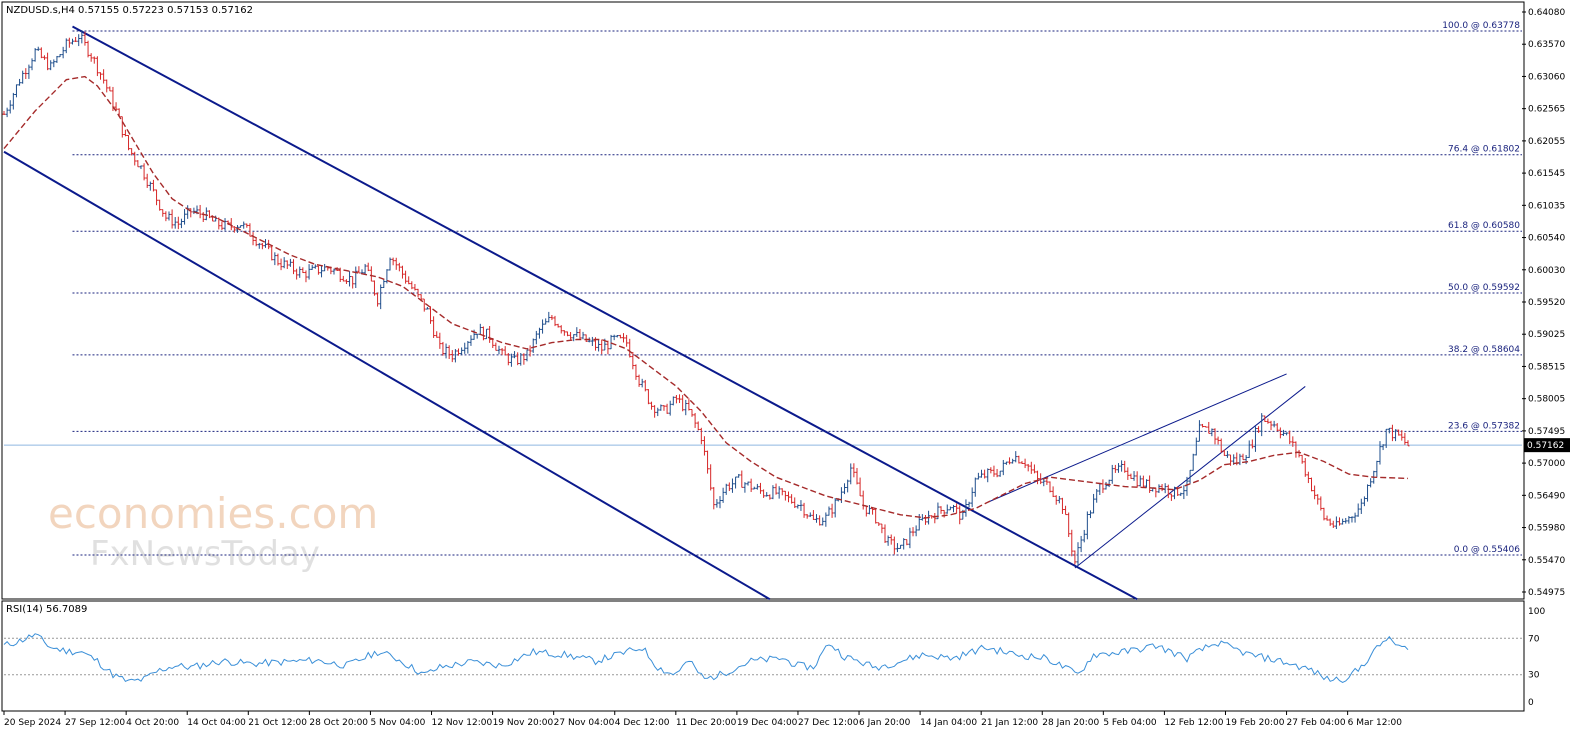 The image size is (1596, 747). Describe the element at coordinates (1546, 303) in the screenshot. I see `price-tick-label: 0.59520` at that location.